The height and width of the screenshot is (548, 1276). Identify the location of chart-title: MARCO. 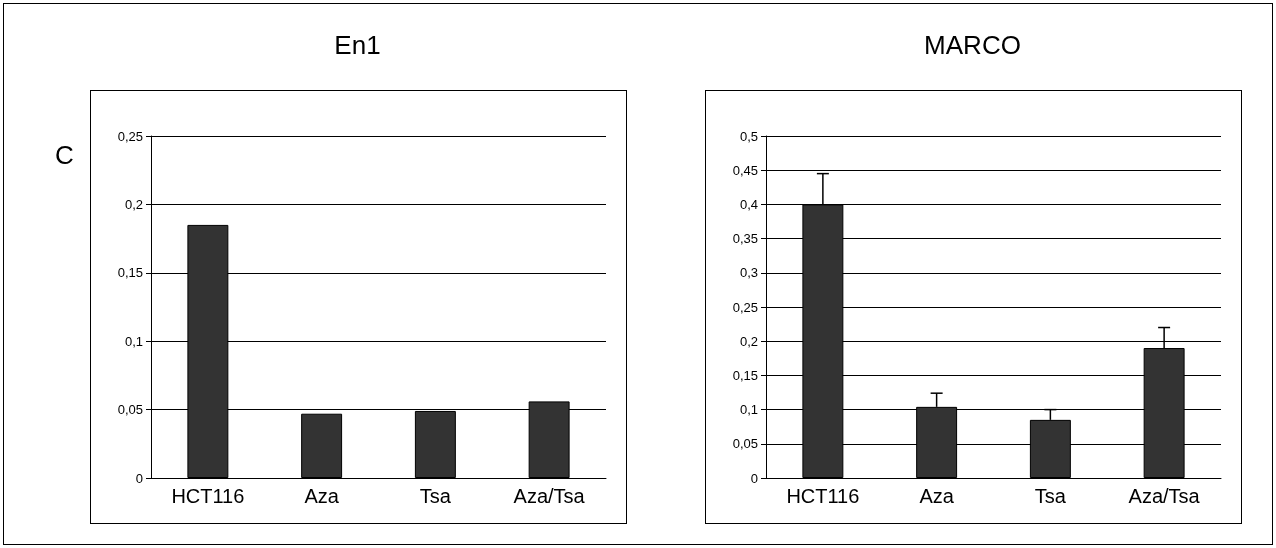
(972, 45).